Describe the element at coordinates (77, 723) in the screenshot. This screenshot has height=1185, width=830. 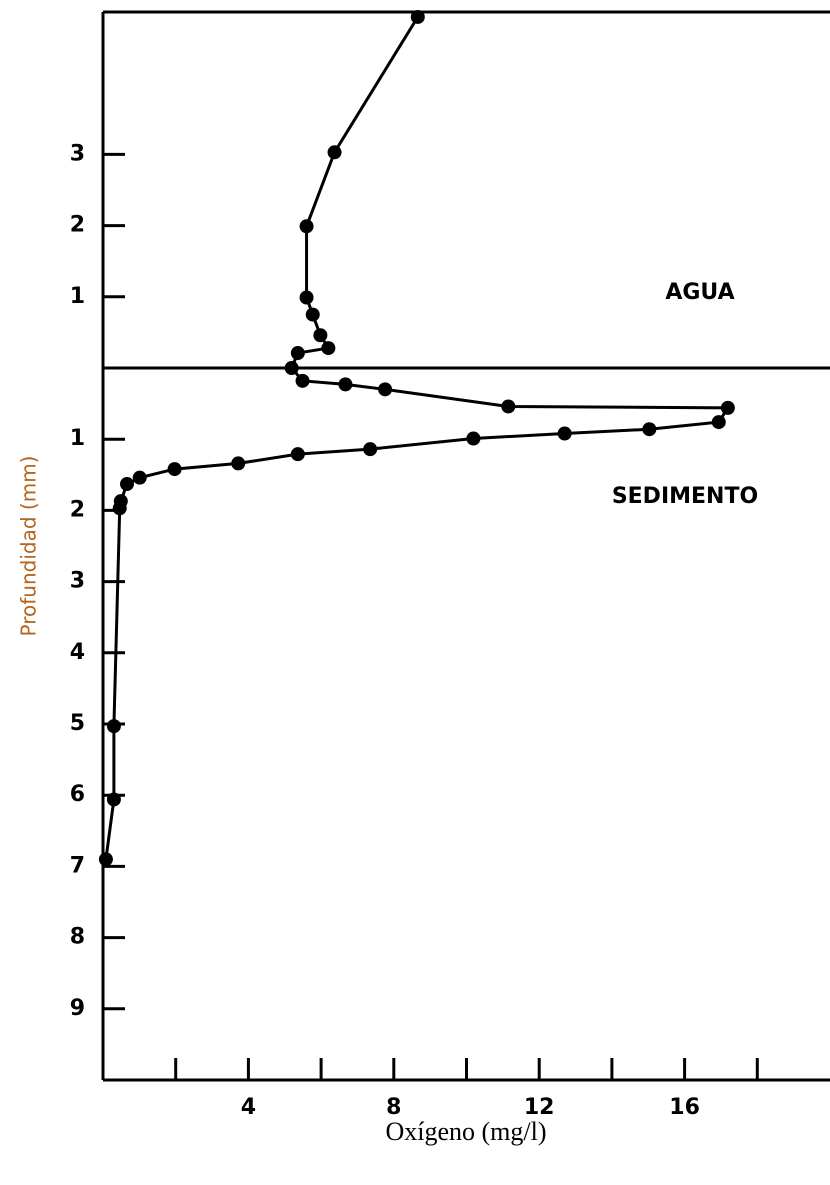
I see `y-tick-label: 5` at that location.